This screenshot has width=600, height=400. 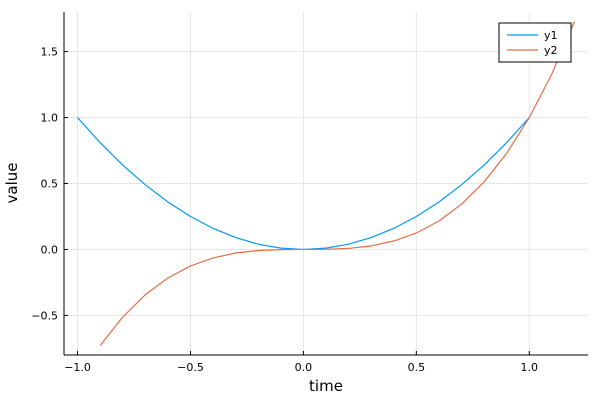 I want to click on x-tick-label: 1.0, so click(x=530, y=367).